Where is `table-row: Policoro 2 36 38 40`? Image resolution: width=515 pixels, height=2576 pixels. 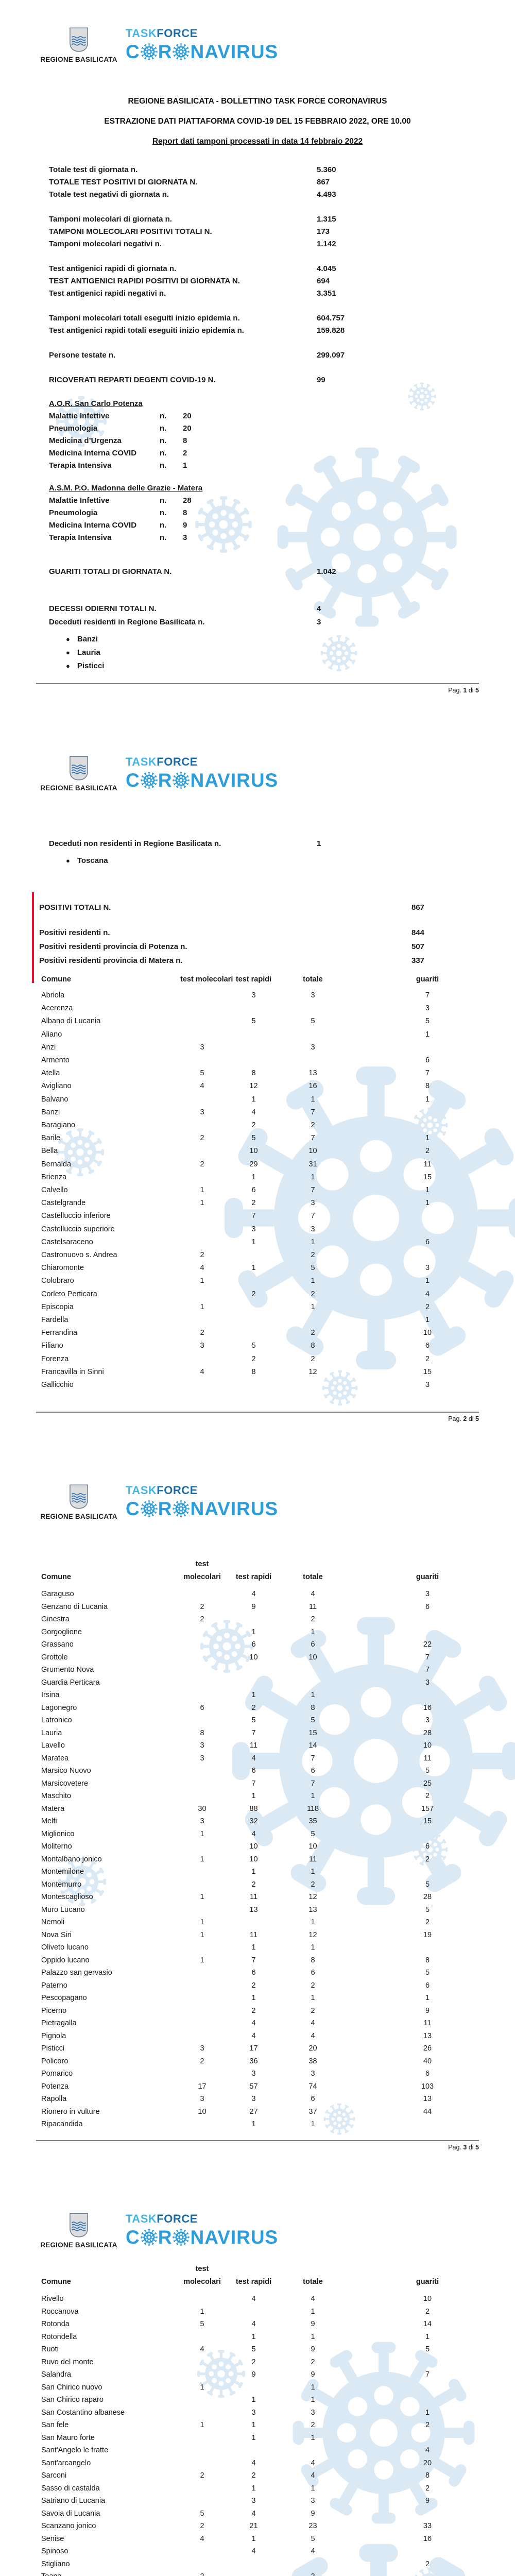 table-row: Policoro 2 36 38 40 is located at coordinates (276, 2061).